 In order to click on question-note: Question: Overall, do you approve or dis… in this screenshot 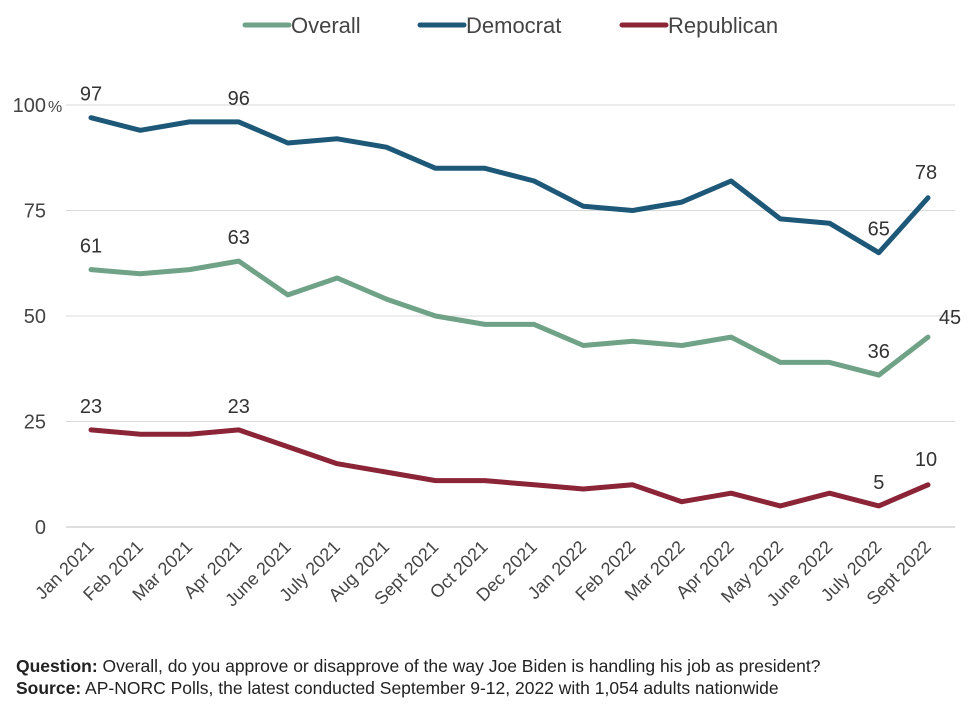, I will do `click(491, 666)`.